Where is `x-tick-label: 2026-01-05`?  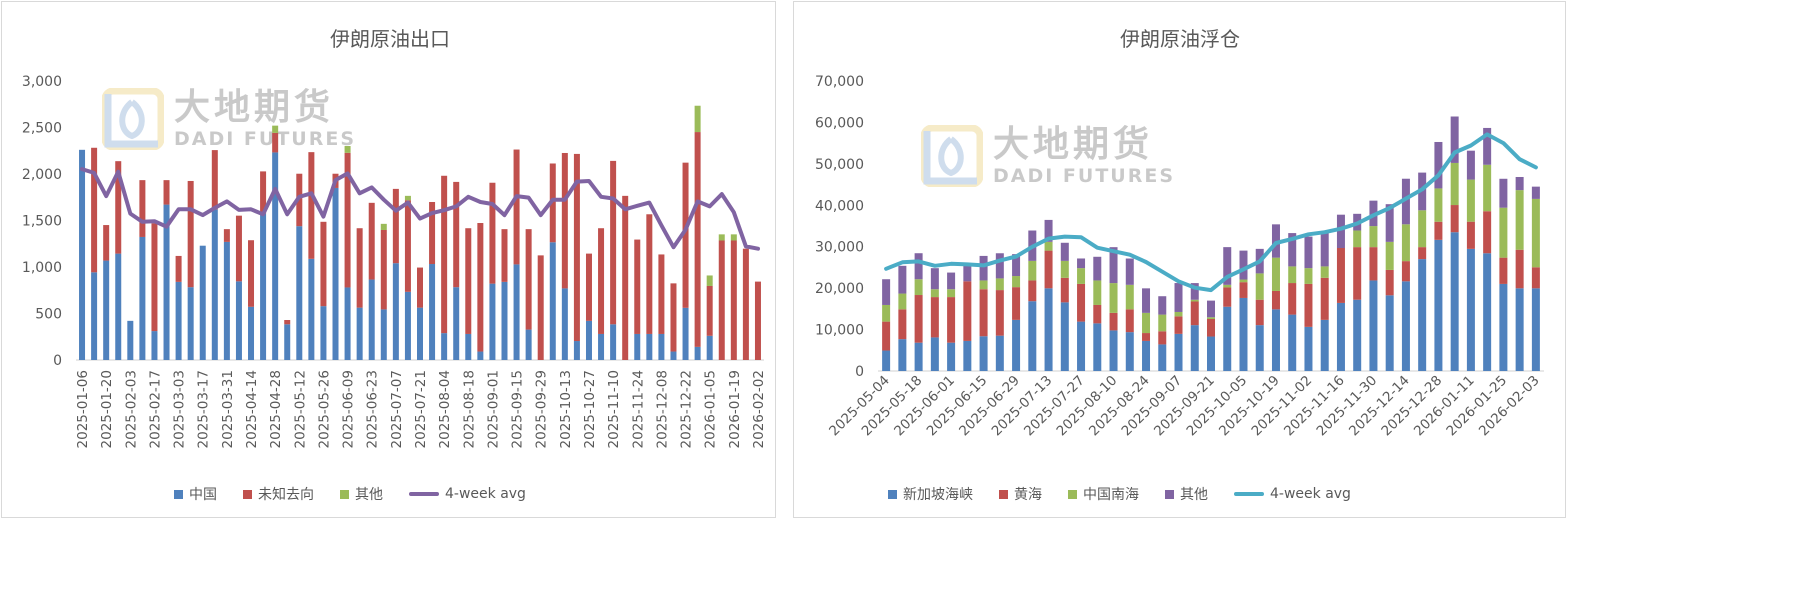
x-tick-label: 2026-01-05 is located at coordinates (711, 409).